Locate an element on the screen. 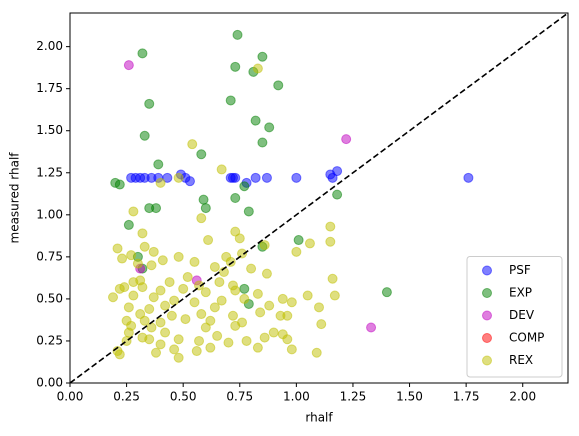  y-tick-label: 0.00 is located at coordinates (49, 383).